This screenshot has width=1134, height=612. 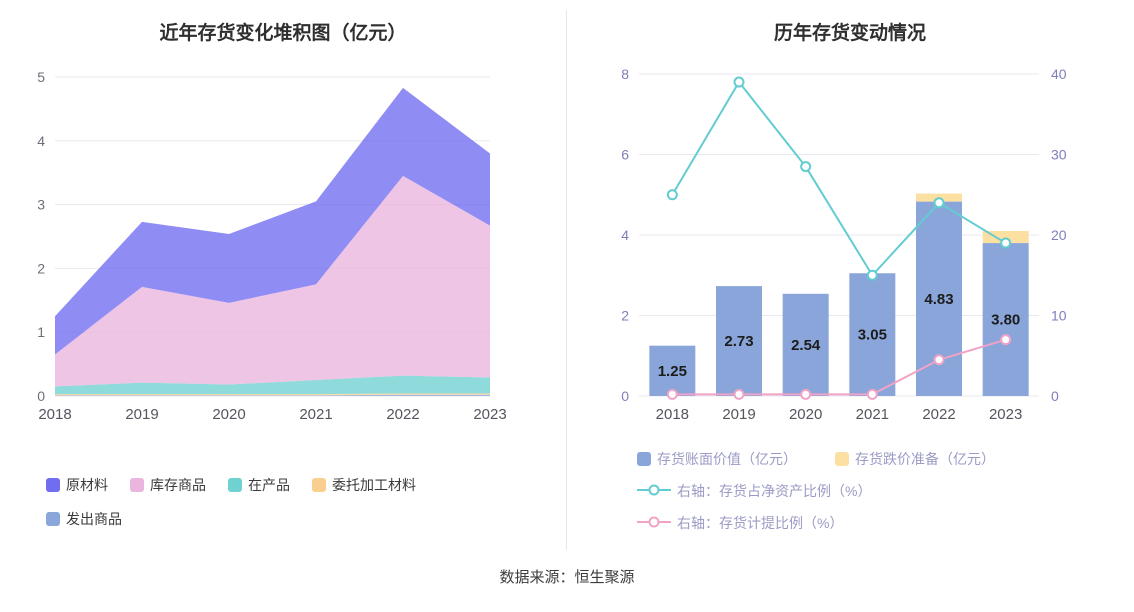 I want to click on legend-row: 存货账面价值（亿元） 存货跌价准备（亿元）, so click(x=885, y=459).